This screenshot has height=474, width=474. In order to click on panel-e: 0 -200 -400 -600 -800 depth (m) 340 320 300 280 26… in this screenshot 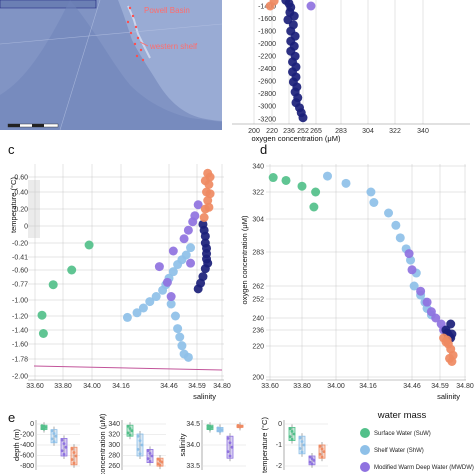, I will do `click(170, 443)`.